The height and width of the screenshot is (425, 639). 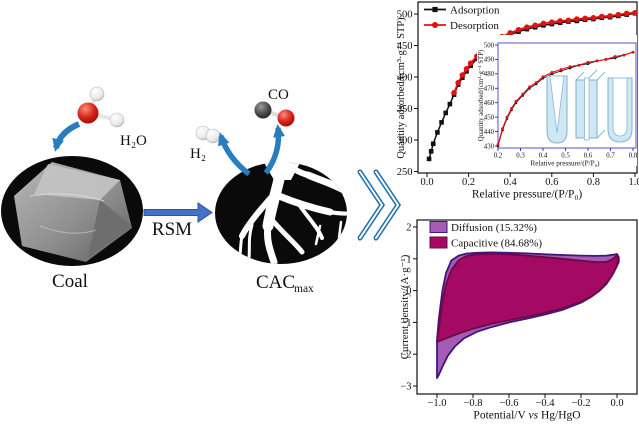 What do you see at coordinates (588, 156) in the screenshot?
I see `inset-x-tick-label: 0.6` at bounding box center [588, 156].